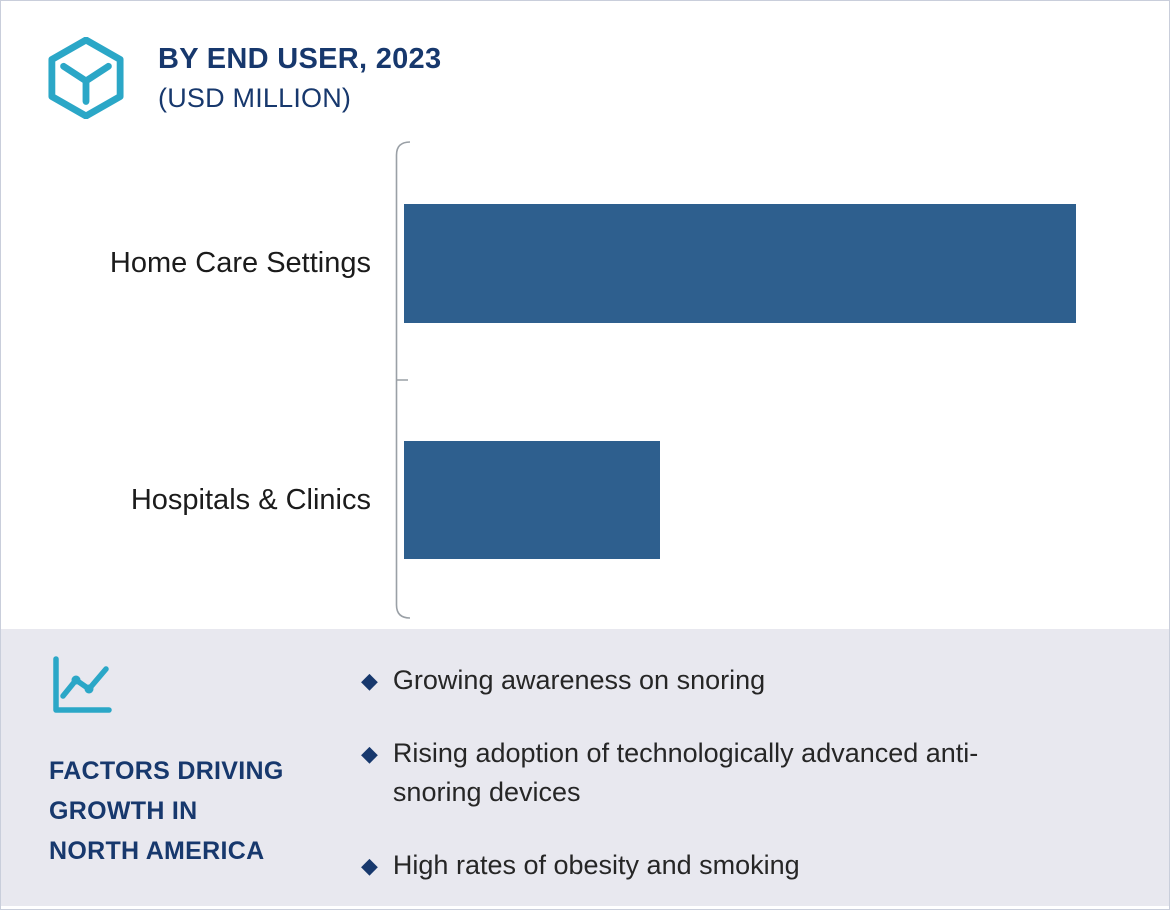 The height and width of the screenshot is (910, 1170). I want to click on hexagon-y-icon, so click(86, 80).